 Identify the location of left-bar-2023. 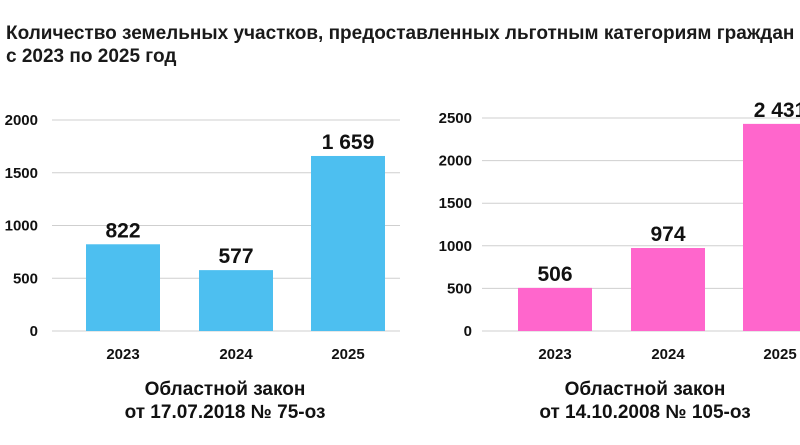
(123, 287).